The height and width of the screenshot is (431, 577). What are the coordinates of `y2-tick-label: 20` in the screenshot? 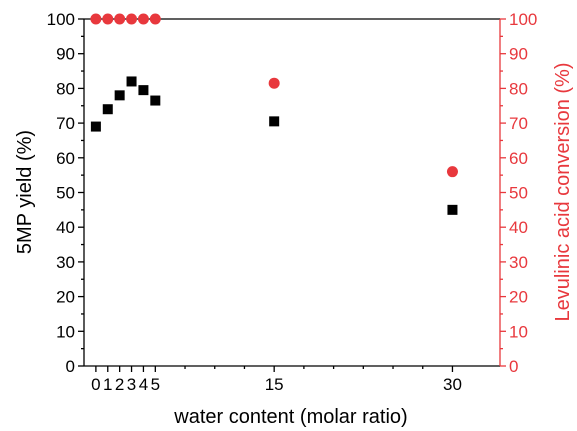 It's located at (518, 297).